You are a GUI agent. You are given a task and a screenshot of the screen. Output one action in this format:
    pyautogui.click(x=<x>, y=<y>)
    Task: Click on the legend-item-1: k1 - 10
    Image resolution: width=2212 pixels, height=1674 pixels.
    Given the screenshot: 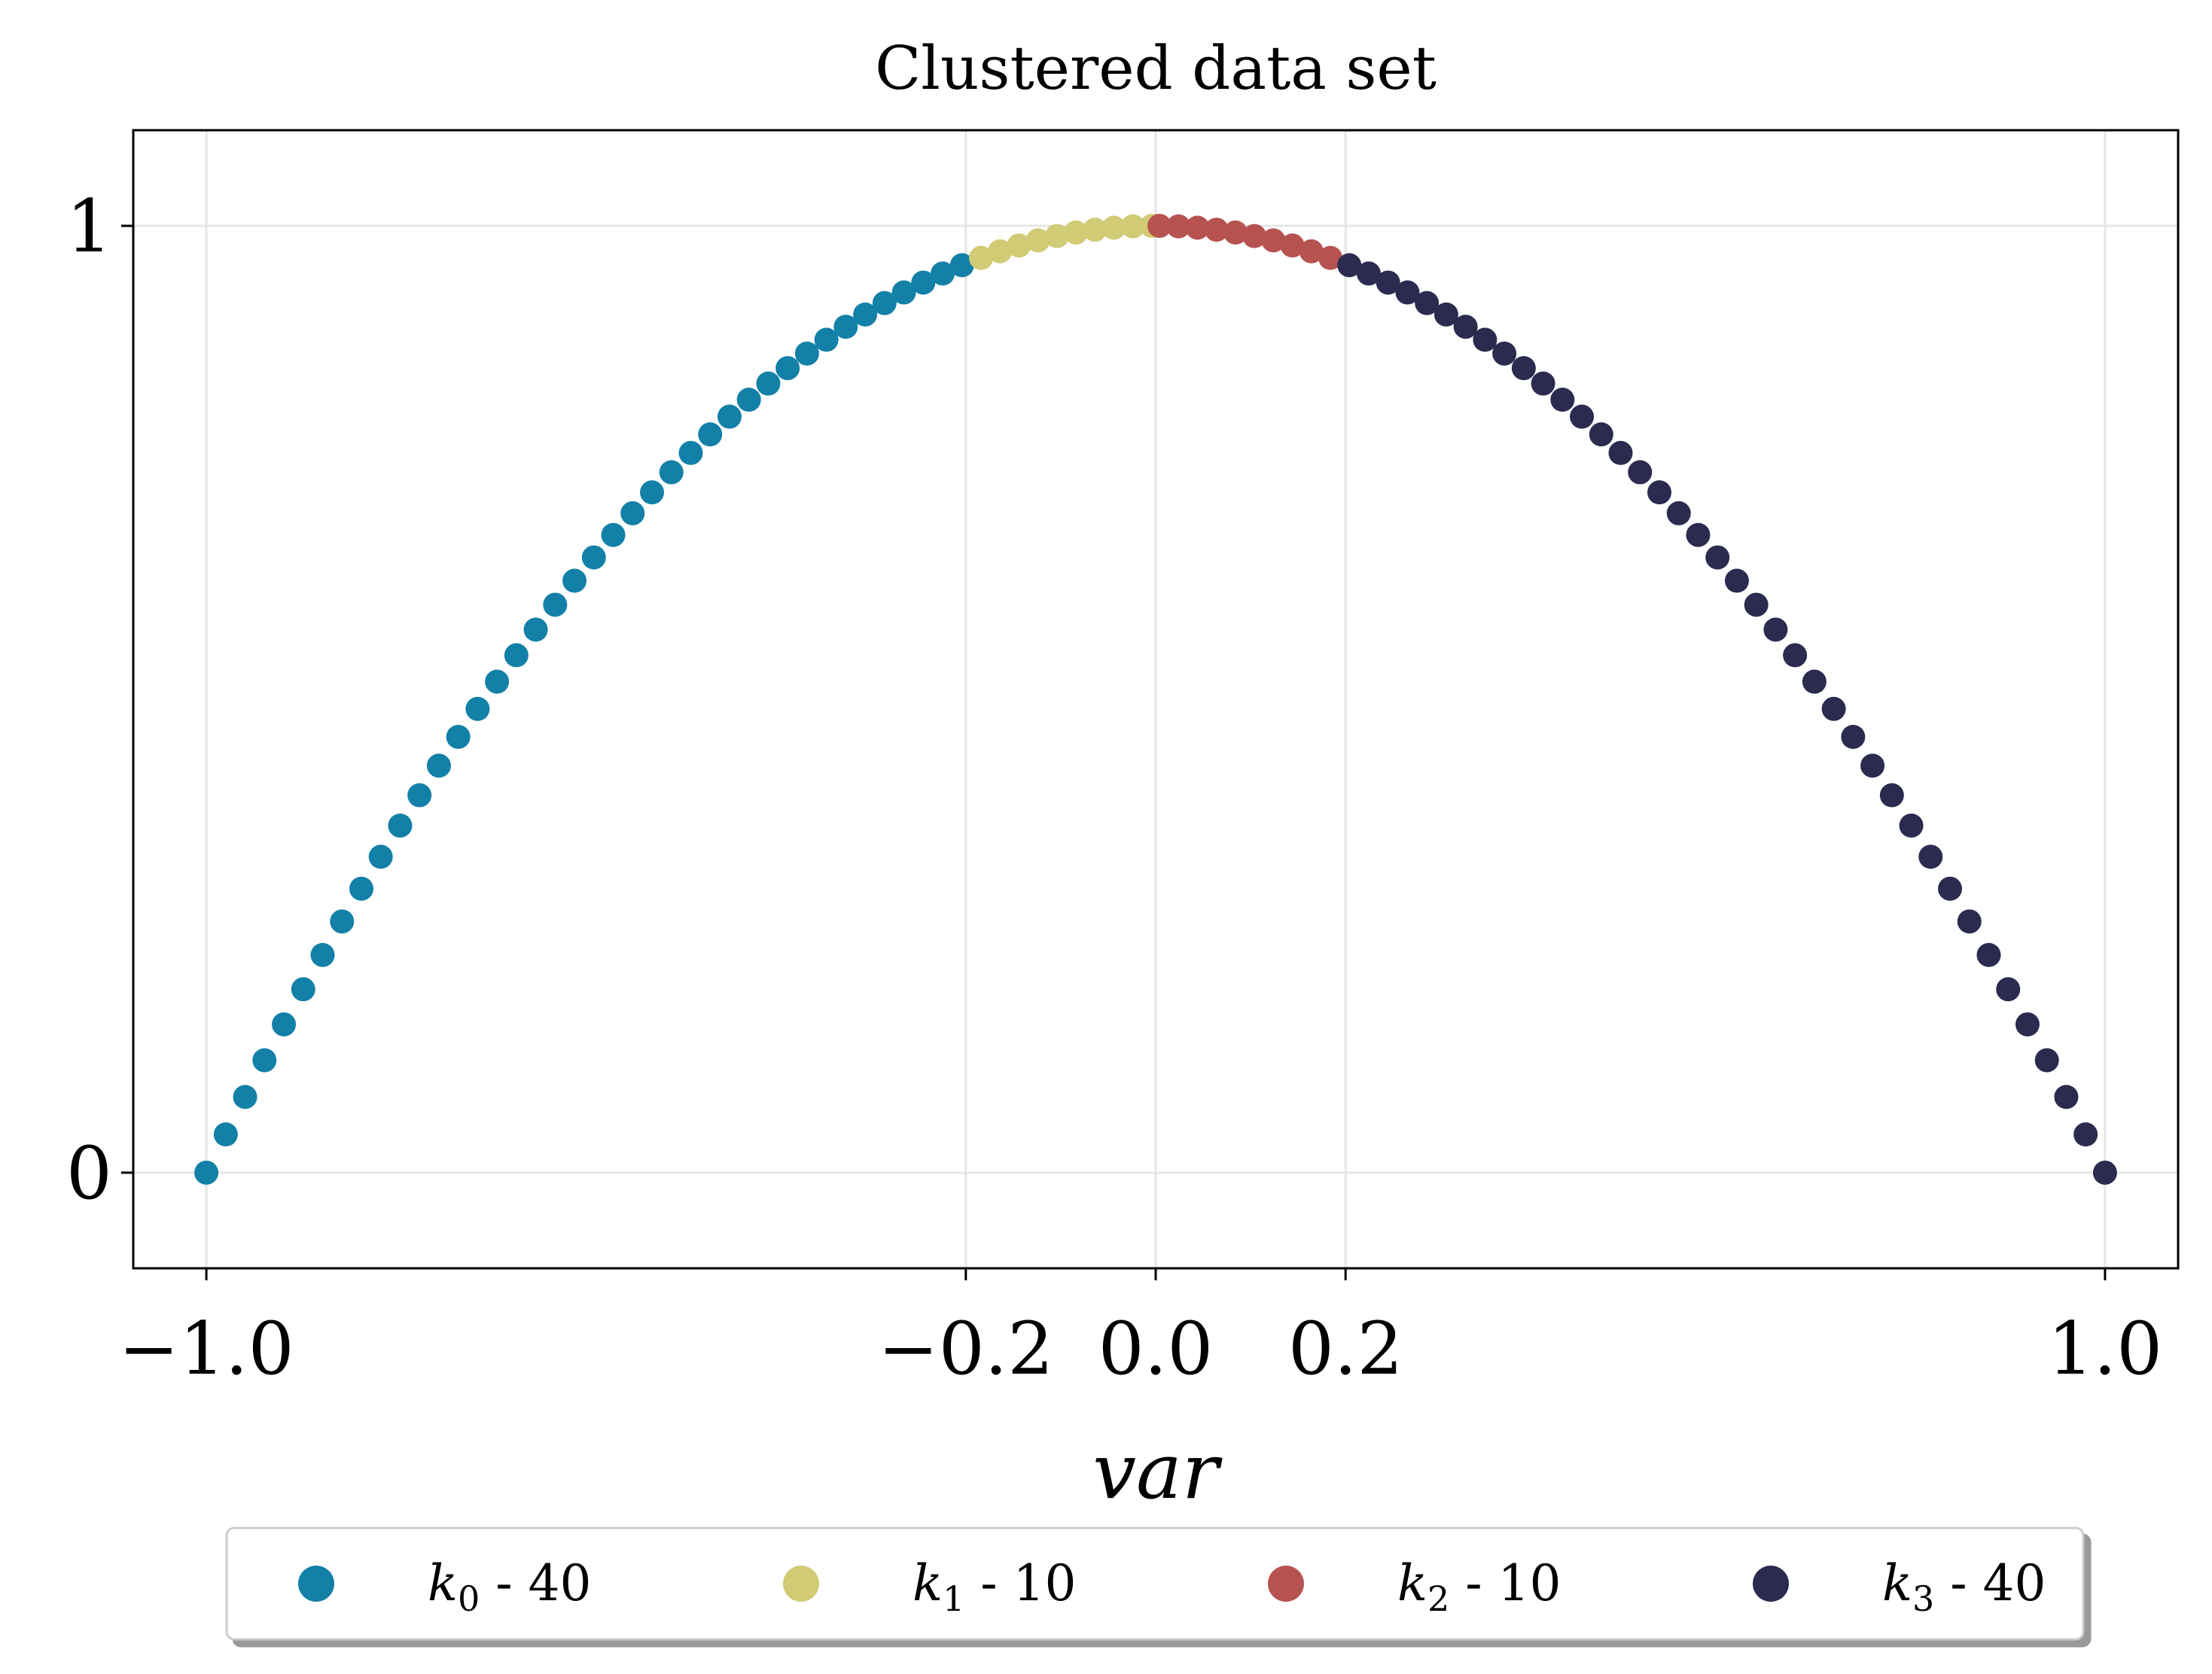 What is the action you would take?
    pyautogui.click(x=930, y=1586)
    